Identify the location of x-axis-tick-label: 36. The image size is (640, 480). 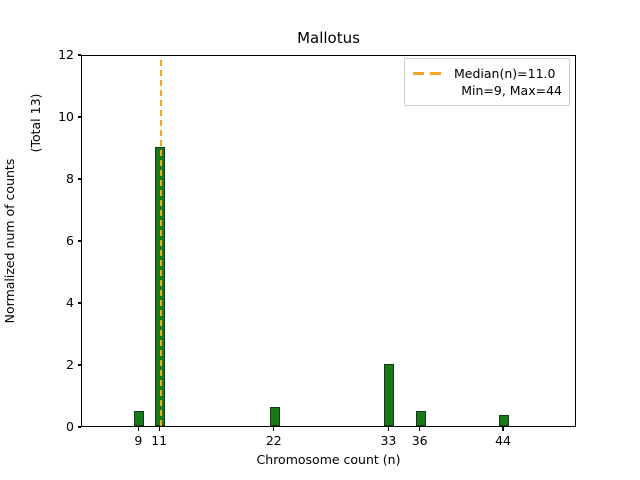
(419, 440).